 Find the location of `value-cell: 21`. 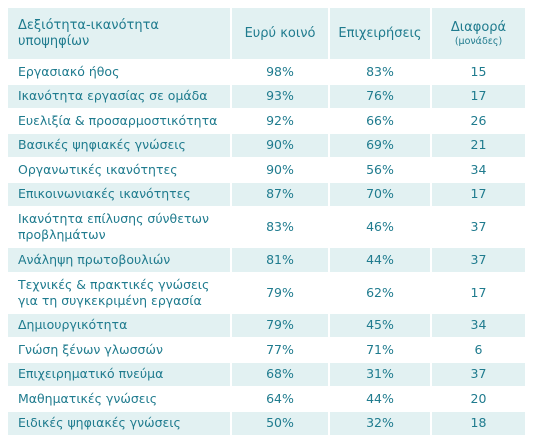

value-cell: 21 is located at coordinates (479, 145).